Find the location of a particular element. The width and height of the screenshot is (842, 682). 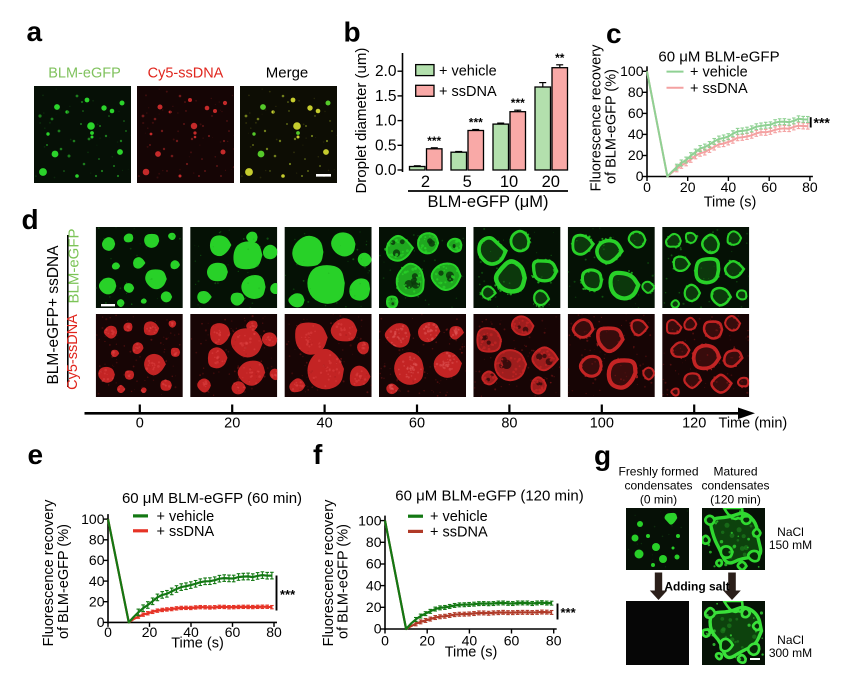

svg-text: g is located at coordinates (602, 455).